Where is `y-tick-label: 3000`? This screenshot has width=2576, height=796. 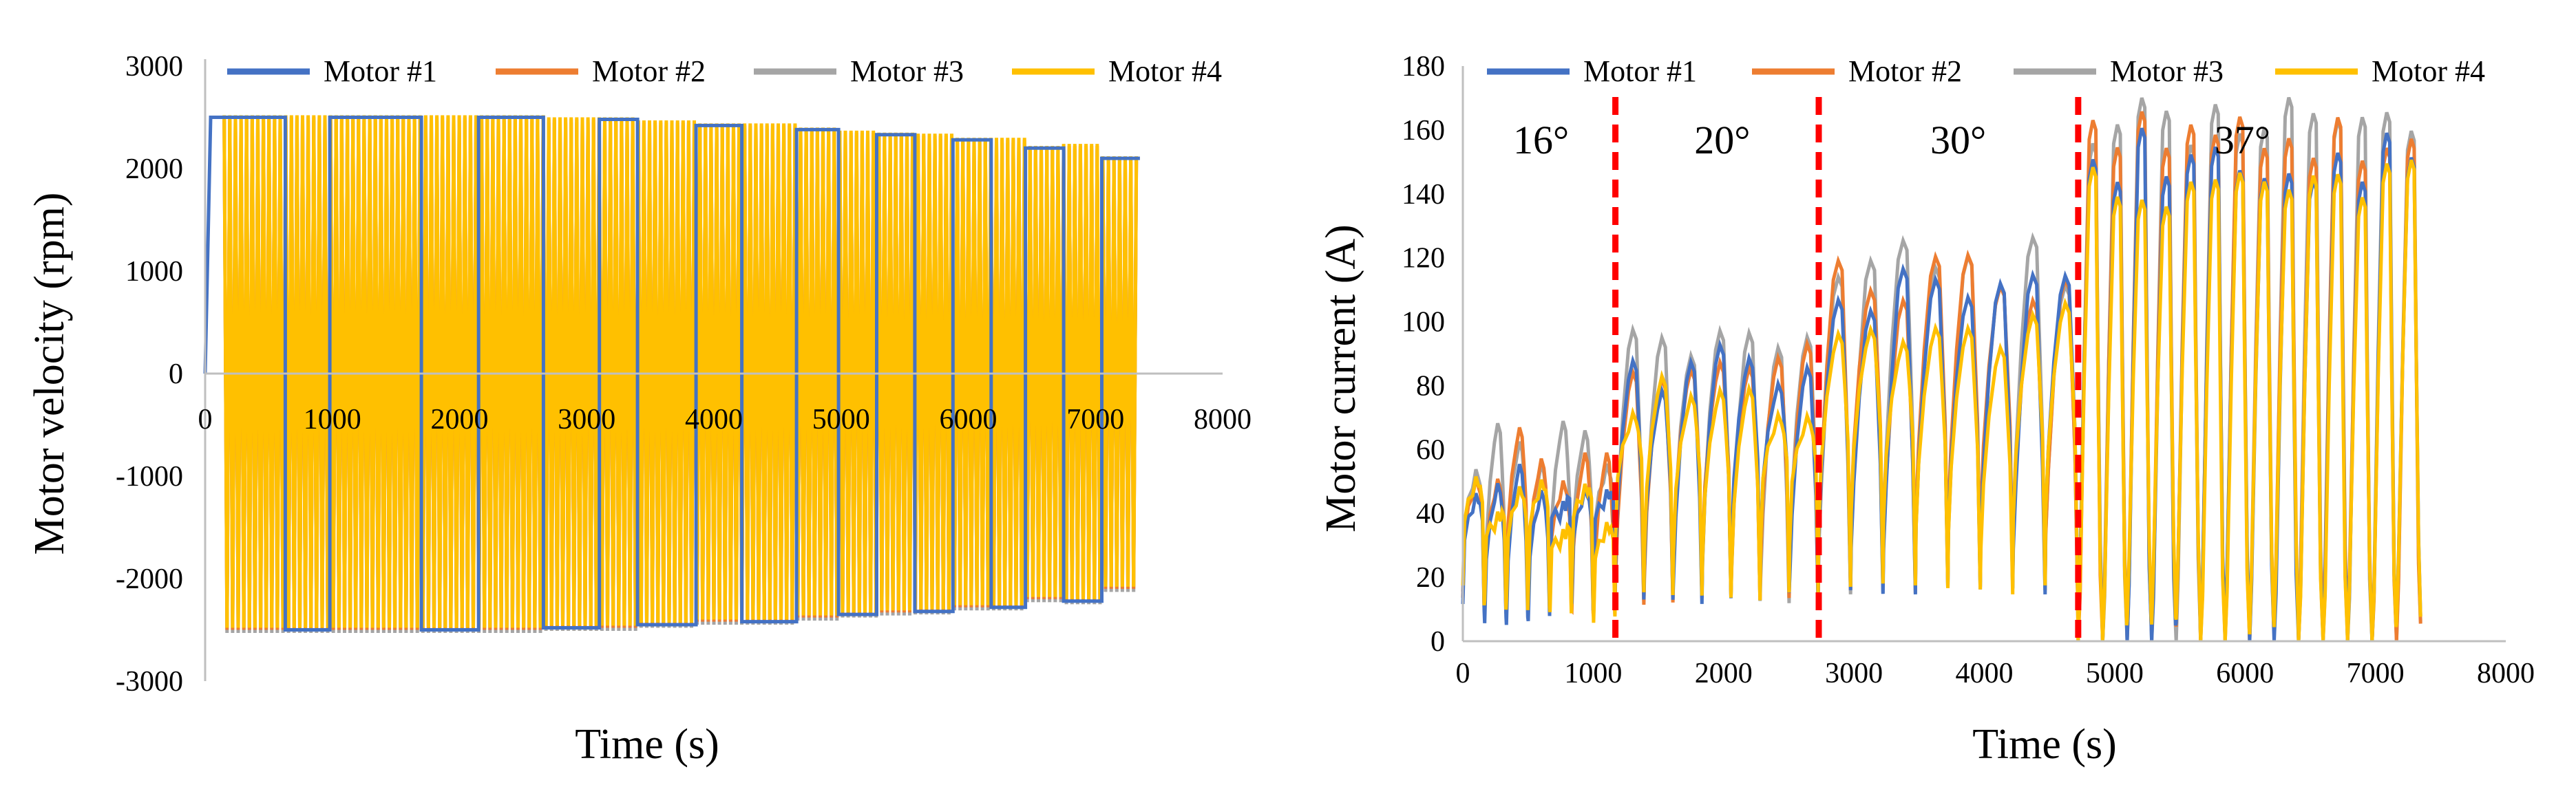
y-tick-label: 3000 is located at coordinates (154, 67).